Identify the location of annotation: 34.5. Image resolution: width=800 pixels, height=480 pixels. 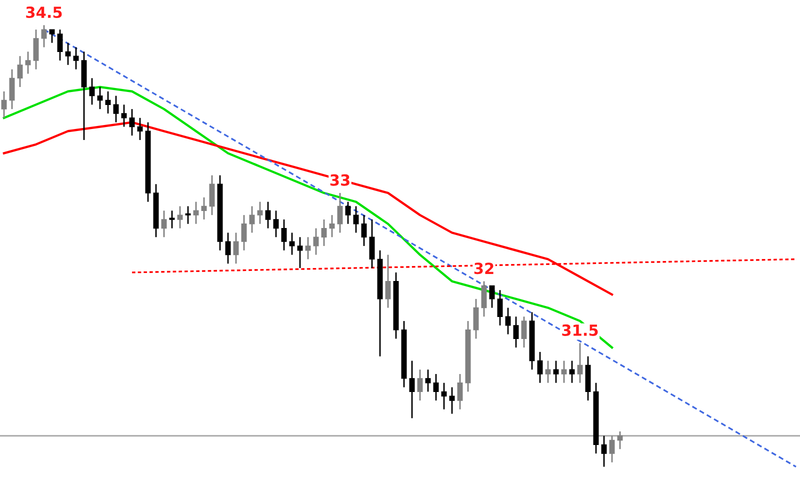
(44, 12).